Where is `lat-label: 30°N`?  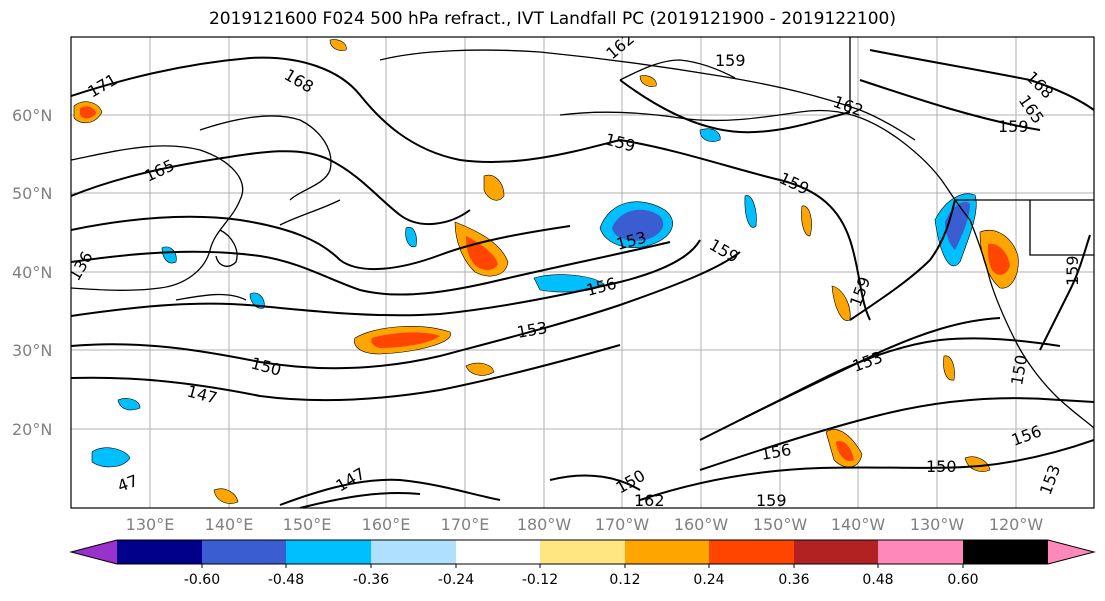
lat-label: 30°N is located at coordinates (32, 350).